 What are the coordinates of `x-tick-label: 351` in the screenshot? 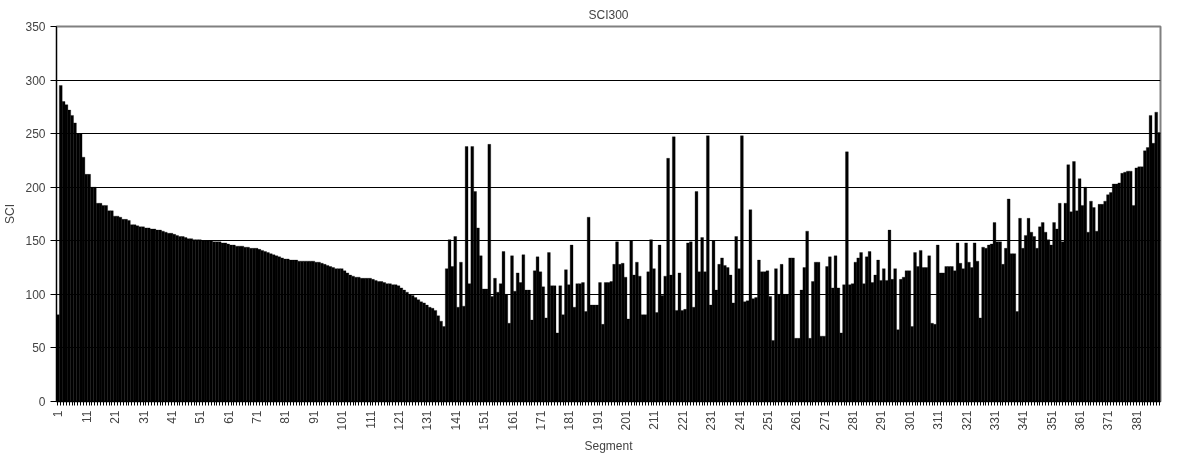 It's located at (1051, 420).